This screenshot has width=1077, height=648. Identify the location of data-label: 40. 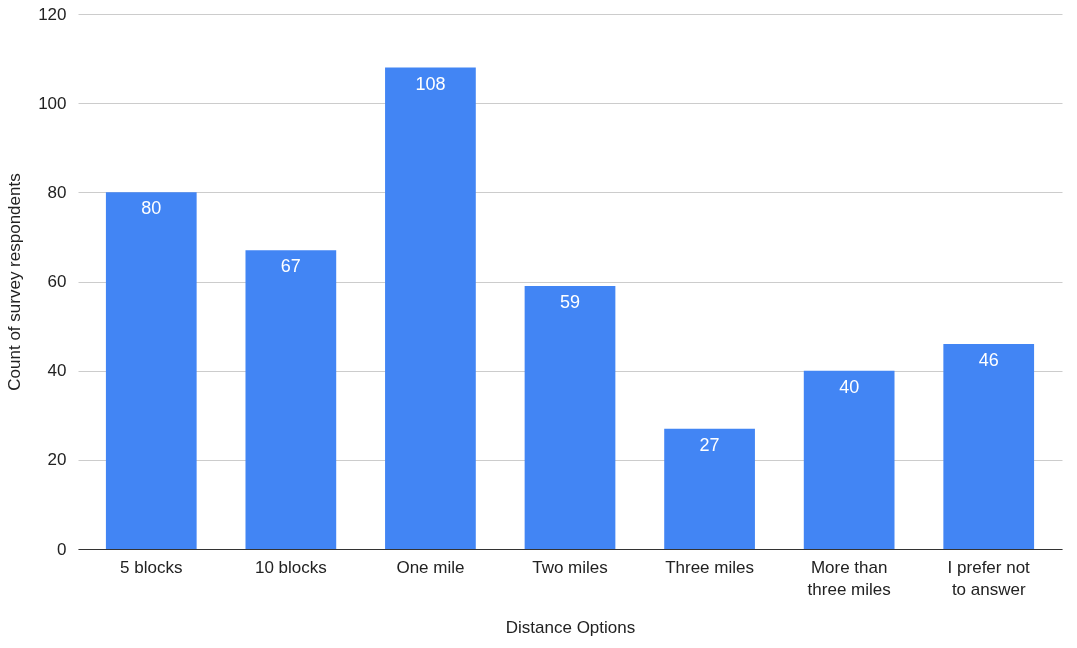
(849, 386).